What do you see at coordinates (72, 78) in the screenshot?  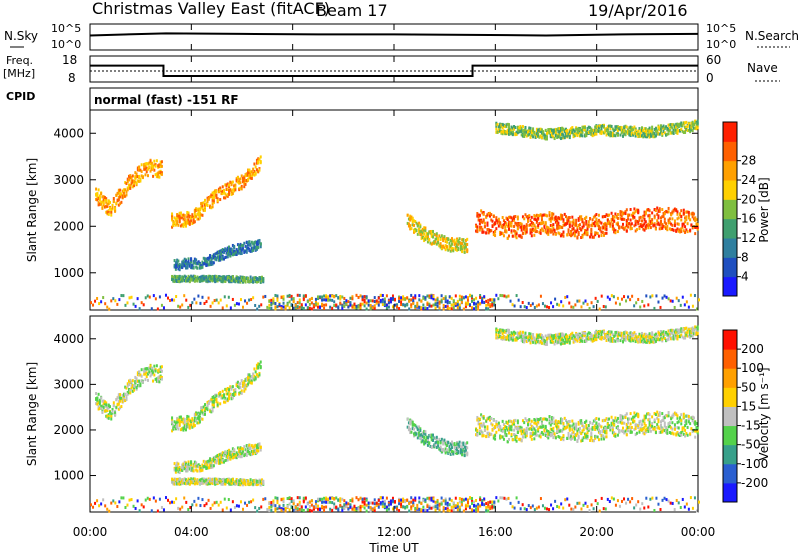 I see `freq-tick-bottom: 8` at bounding box center [72, 78].